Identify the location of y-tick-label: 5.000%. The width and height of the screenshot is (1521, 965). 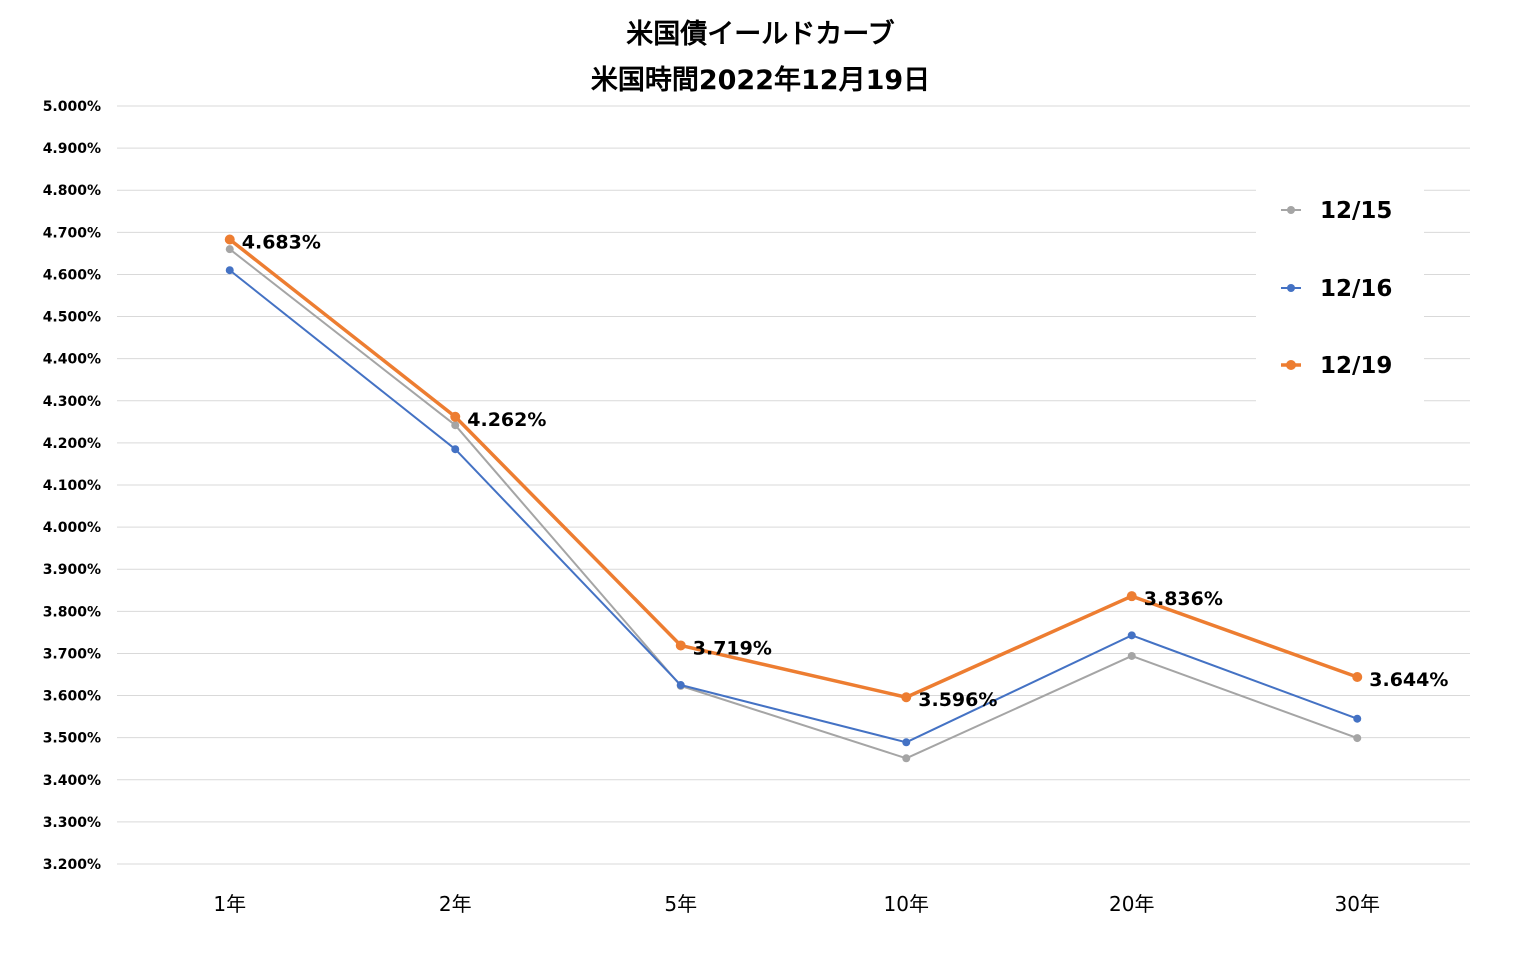
(72, 107).